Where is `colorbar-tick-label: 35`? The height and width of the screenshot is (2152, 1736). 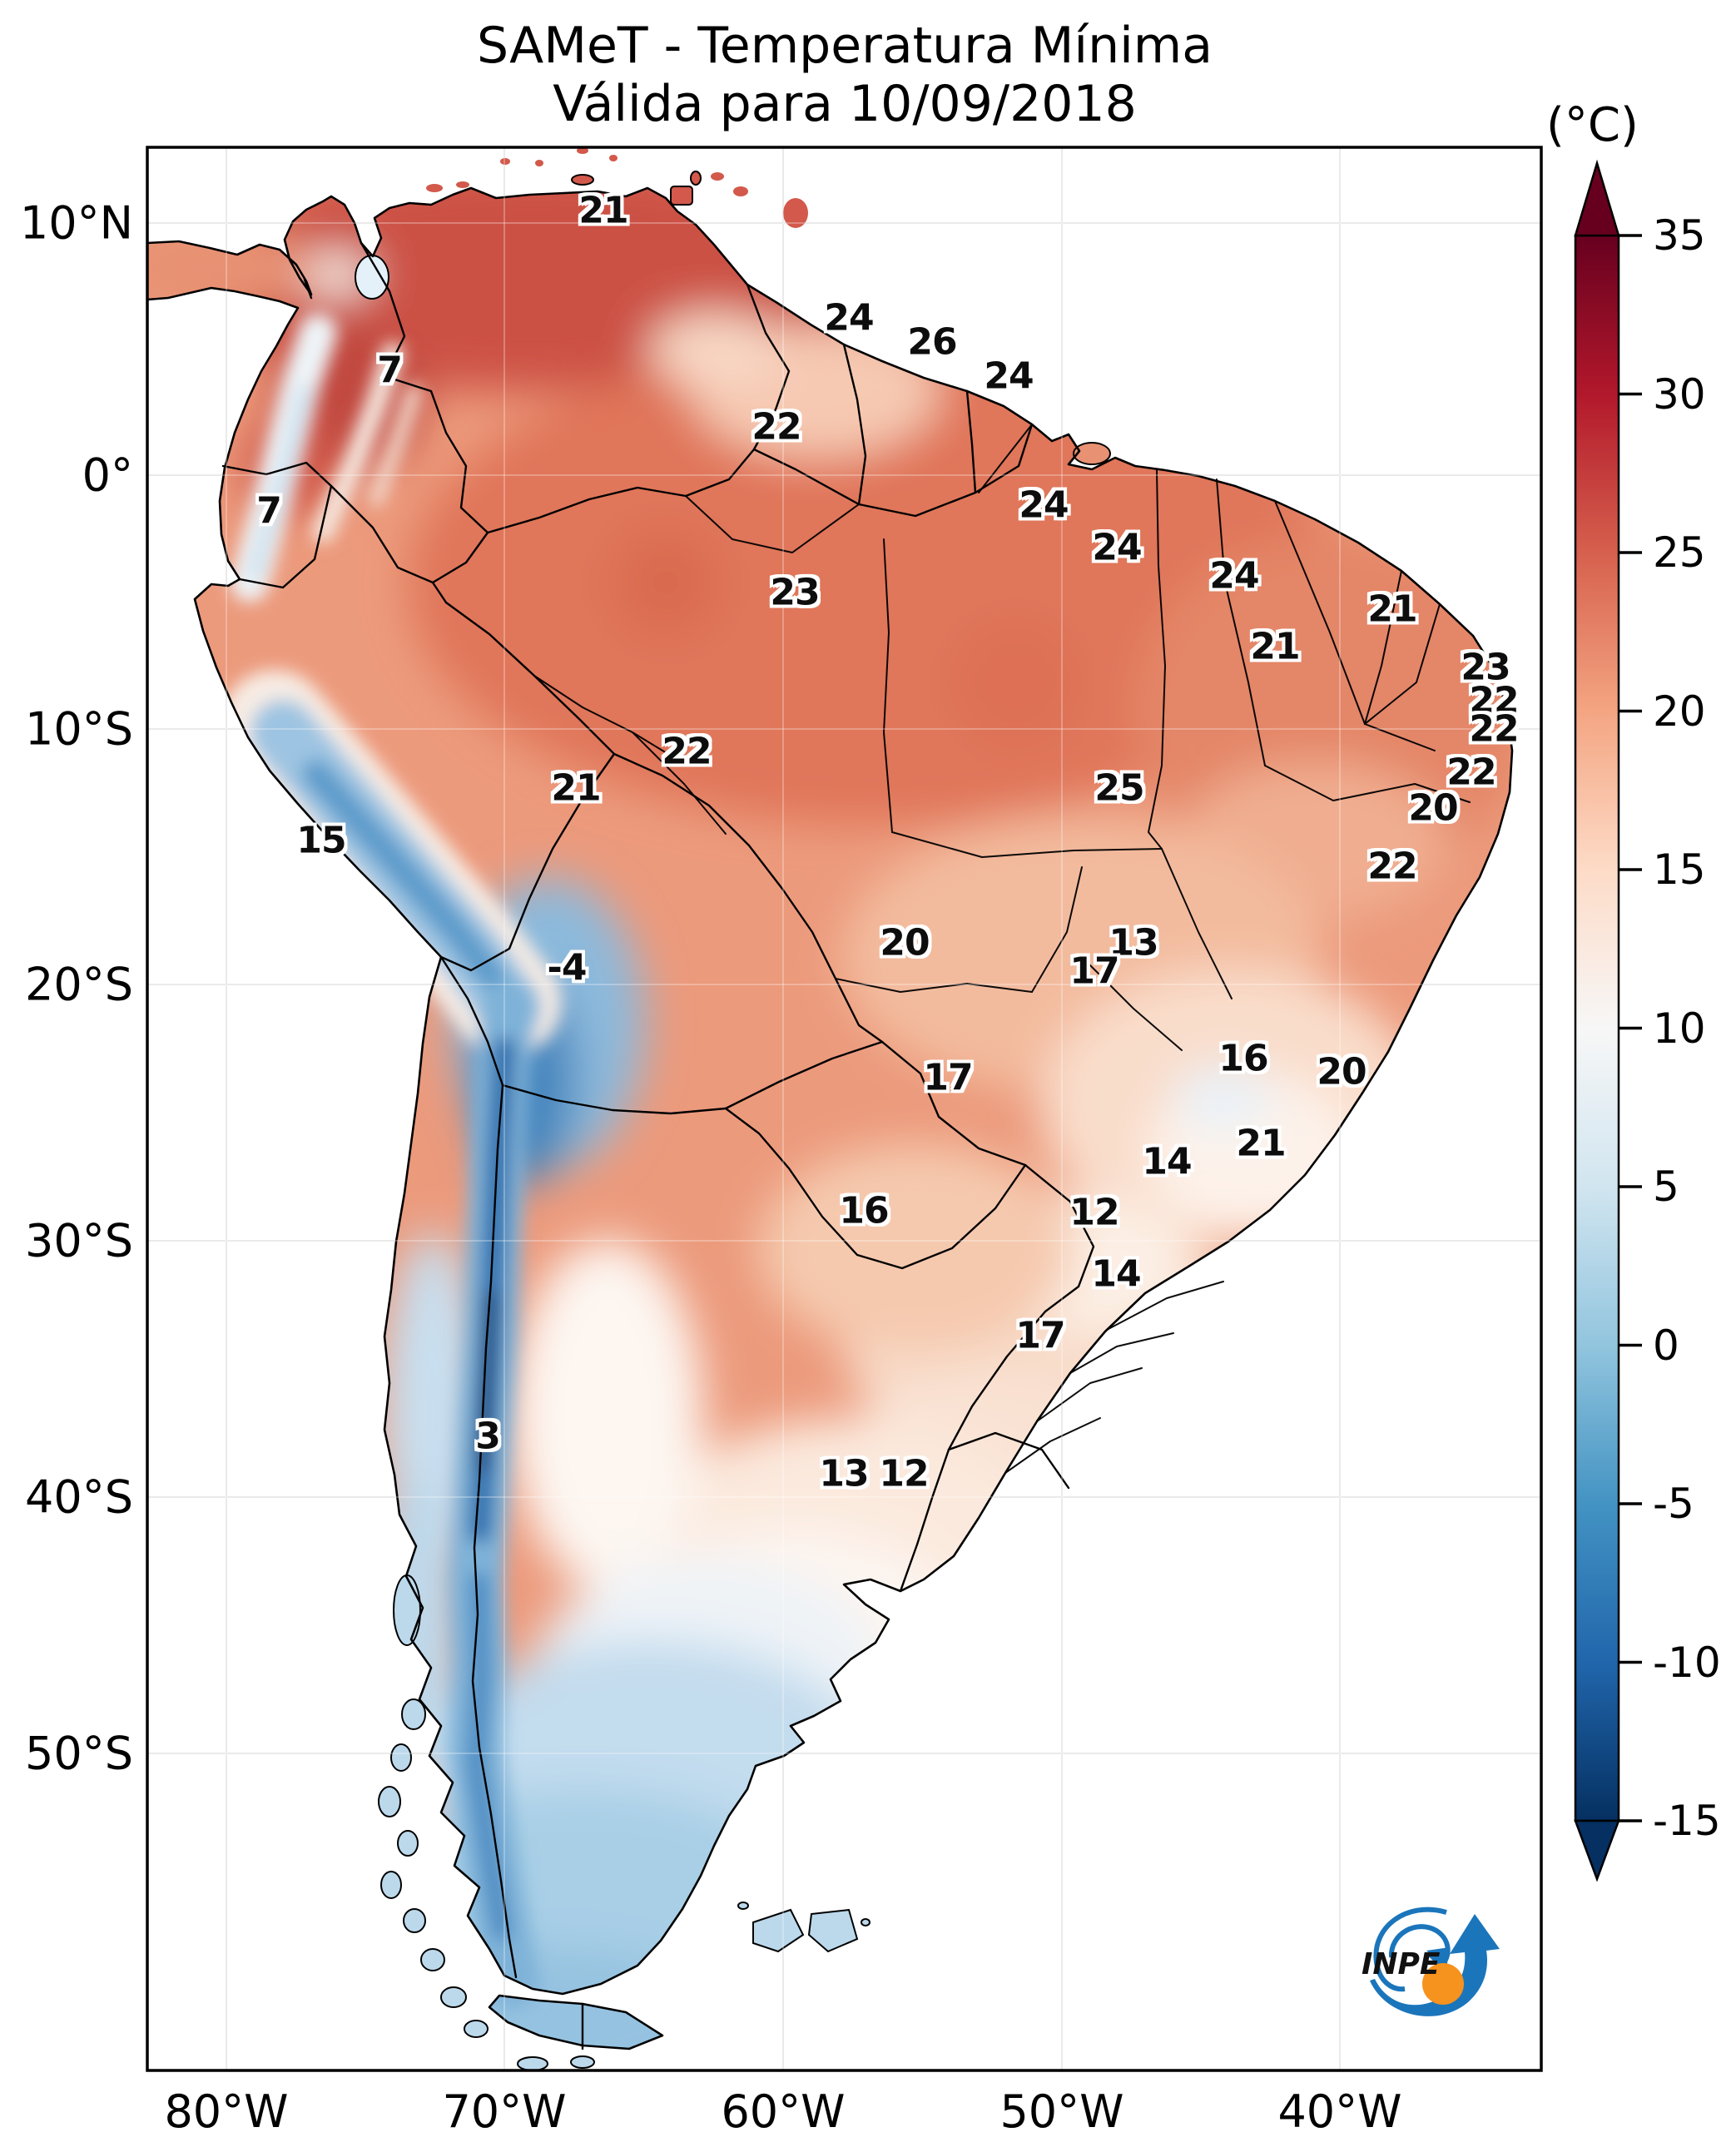 colorbar-tick-label: 35 is located at coordinates (1679, 235).